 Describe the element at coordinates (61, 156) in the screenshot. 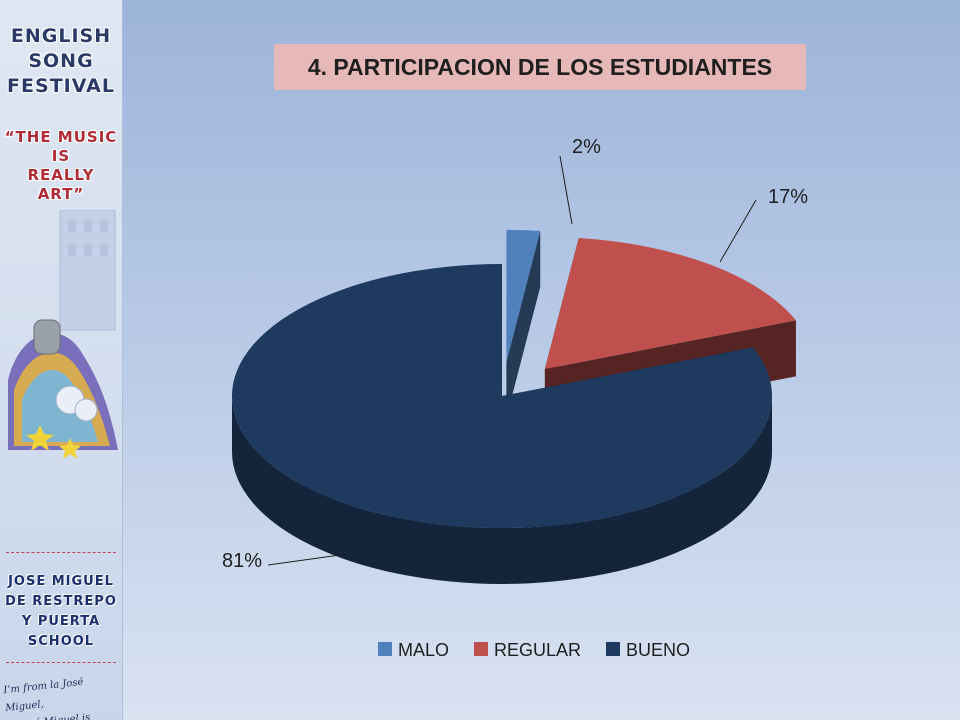

I see `motto-line-2: IS` at that location.